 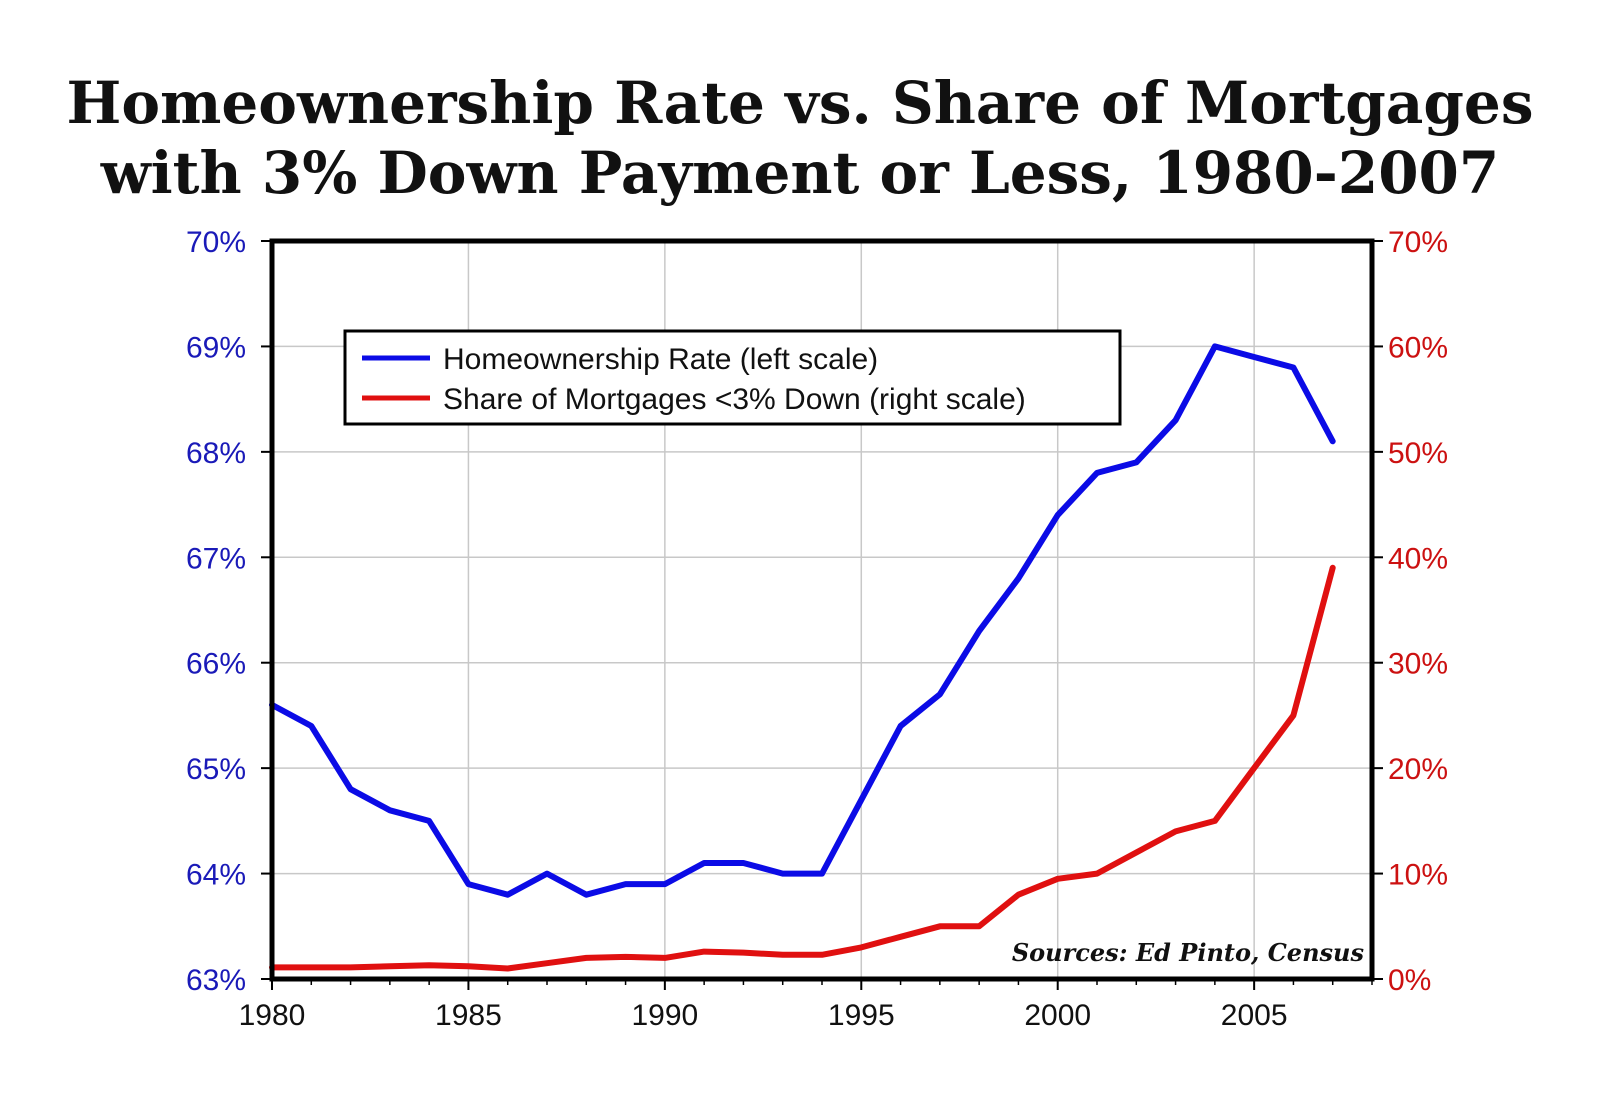 What do you see at coordinates (660, 359) in the screenshot?
I see `legend-label-homeownership: Homeownership Rate (left scale)` at bounding box center [660, 359].